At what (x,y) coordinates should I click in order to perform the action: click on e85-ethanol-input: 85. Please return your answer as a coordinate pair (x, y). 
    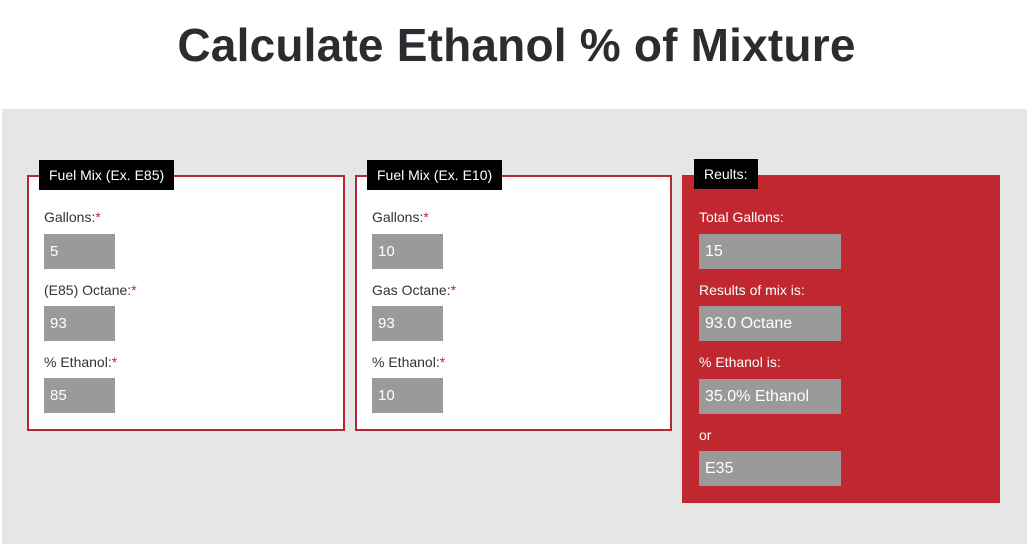
    Looking at the image, I should click on (79, 395).